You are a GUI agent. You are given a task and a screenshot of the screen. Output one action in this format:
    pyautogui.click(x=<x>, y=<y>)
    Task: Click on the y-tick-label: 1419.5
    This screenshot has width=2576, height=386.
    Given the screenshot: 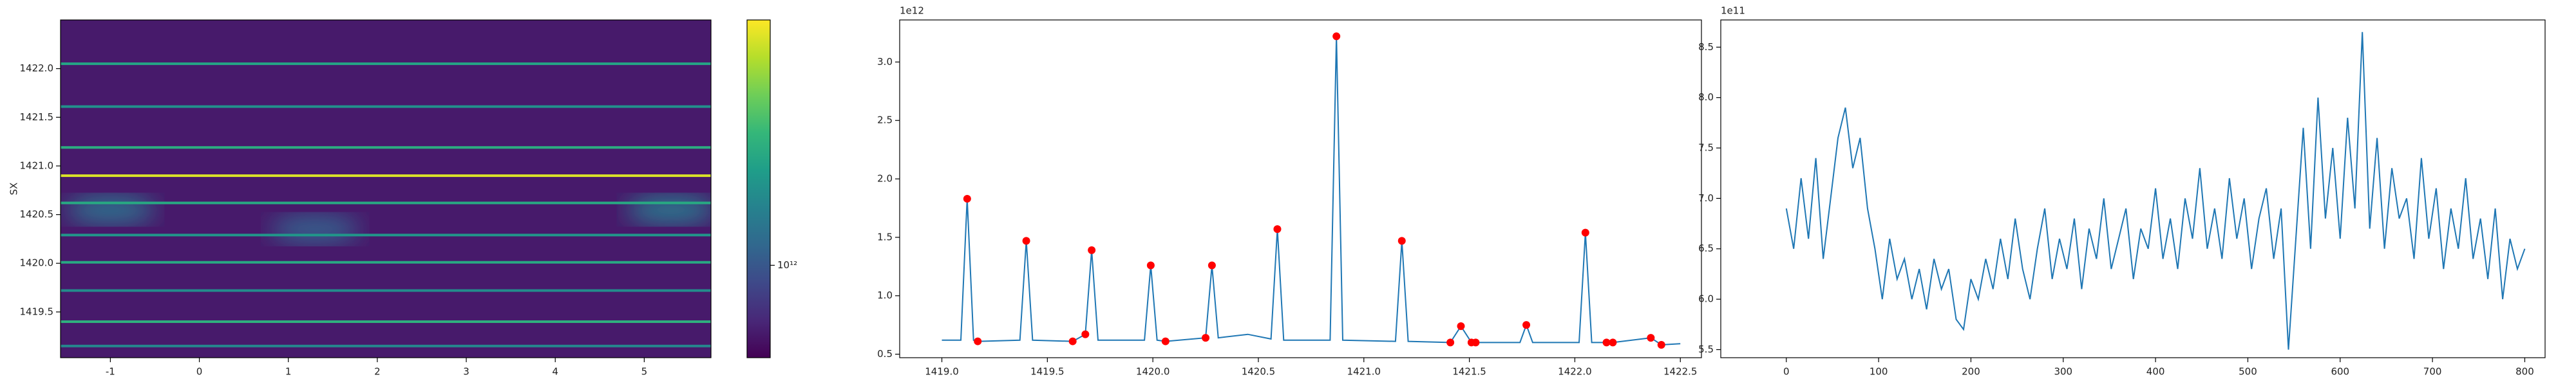 What is the action you would take?
    pyautogui.click(x=37, y=311)
    